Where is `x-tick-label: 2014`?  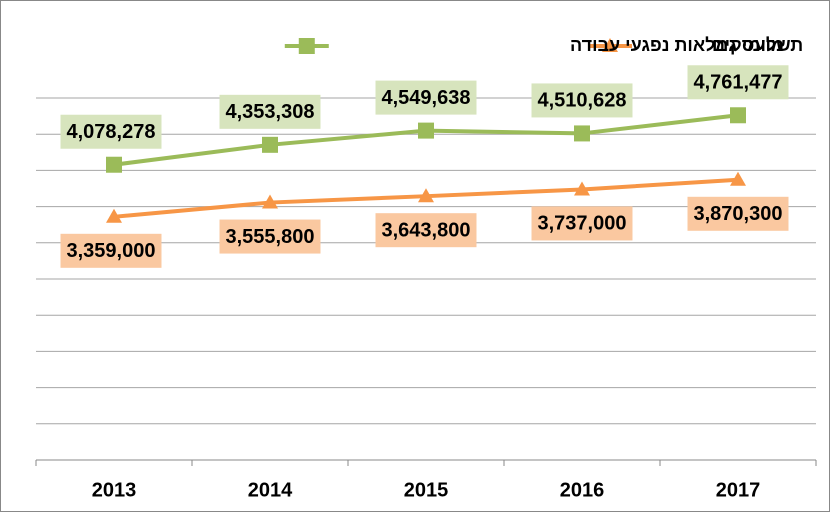 x-tick-label: 2014 is located at coordinates (270, 490).